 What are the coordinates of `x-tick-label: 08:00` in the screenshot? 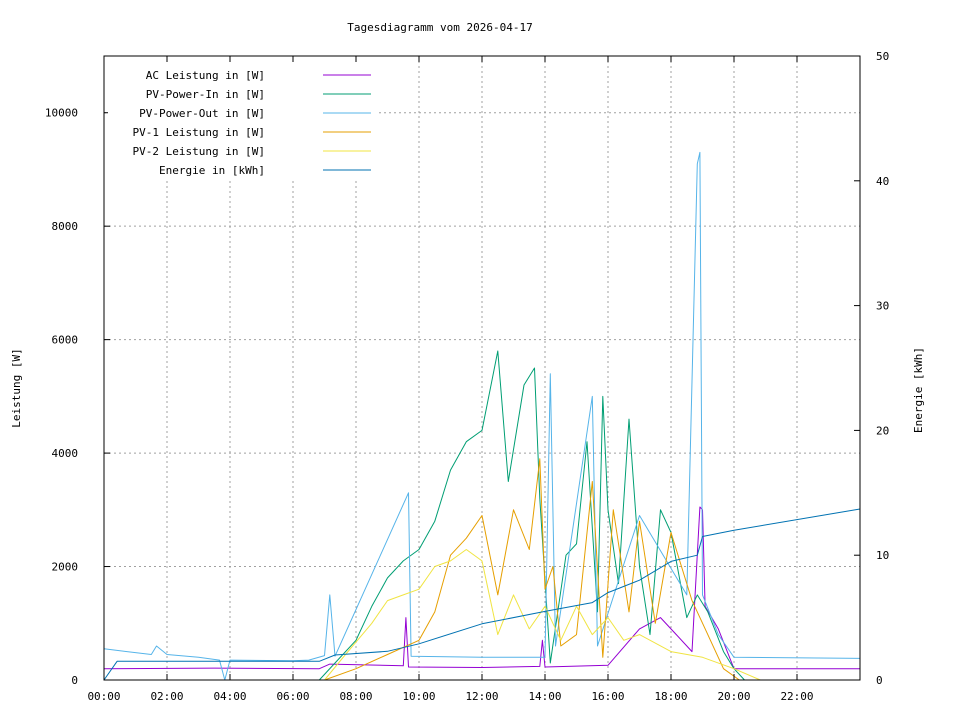 It's located at (355, 696).